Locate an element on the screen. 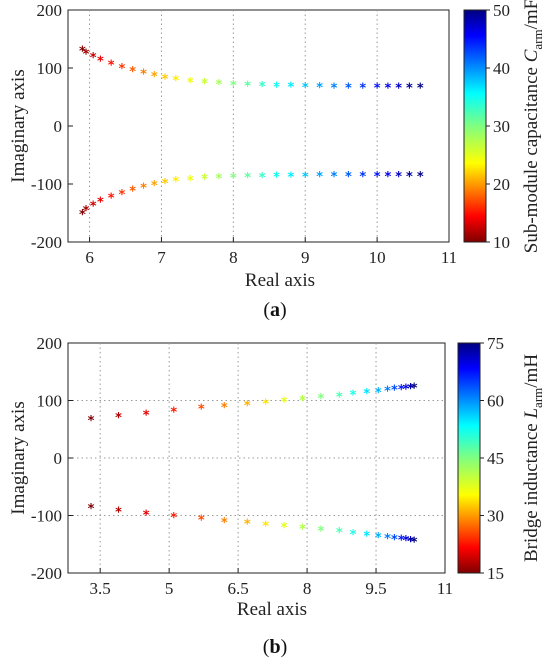  x-tick-label: 9.5 is located at coordinates (375, 588).